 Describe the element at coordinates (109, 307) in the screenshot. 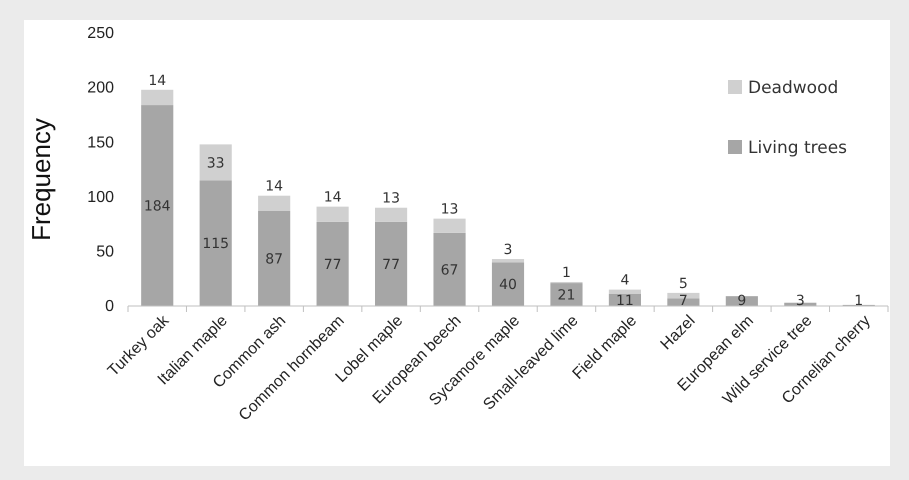

I see `y-tick-label: 0` at that location.